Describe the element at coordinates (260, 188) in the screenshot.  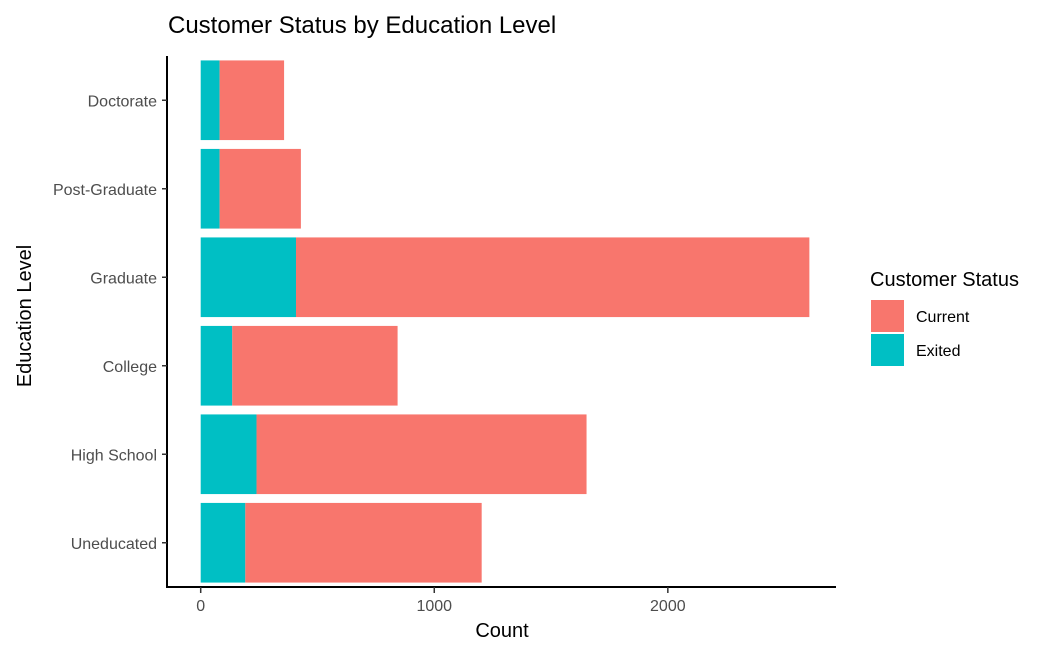
I see `bar-post-graduate-current` at that location.